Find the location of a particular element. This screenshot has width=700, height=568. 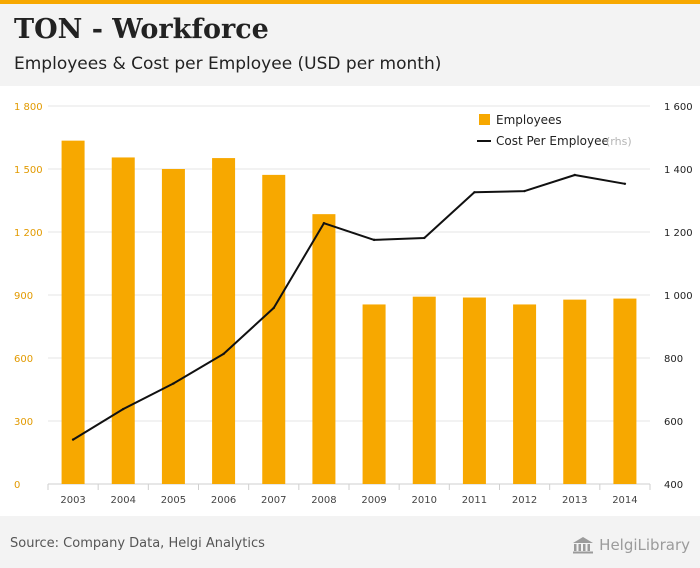

y-left-tick-label: 600 is located at coordinates (23, 359).